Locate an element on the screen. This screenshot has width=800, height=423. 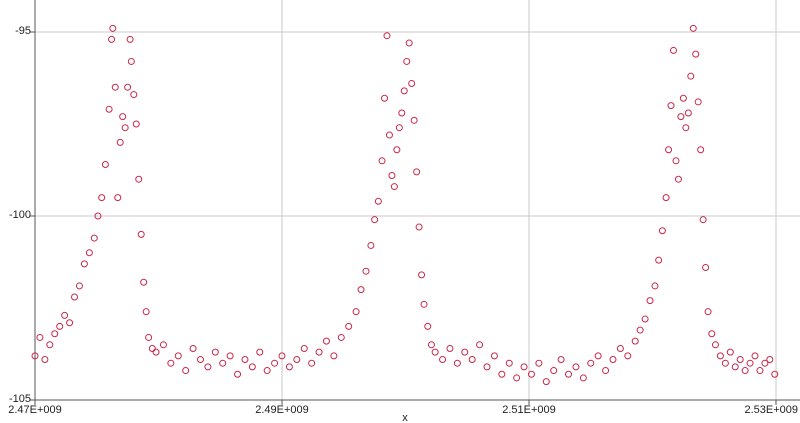
x-tick-label: 2.49E+009 is located at coordinates (282, 410).